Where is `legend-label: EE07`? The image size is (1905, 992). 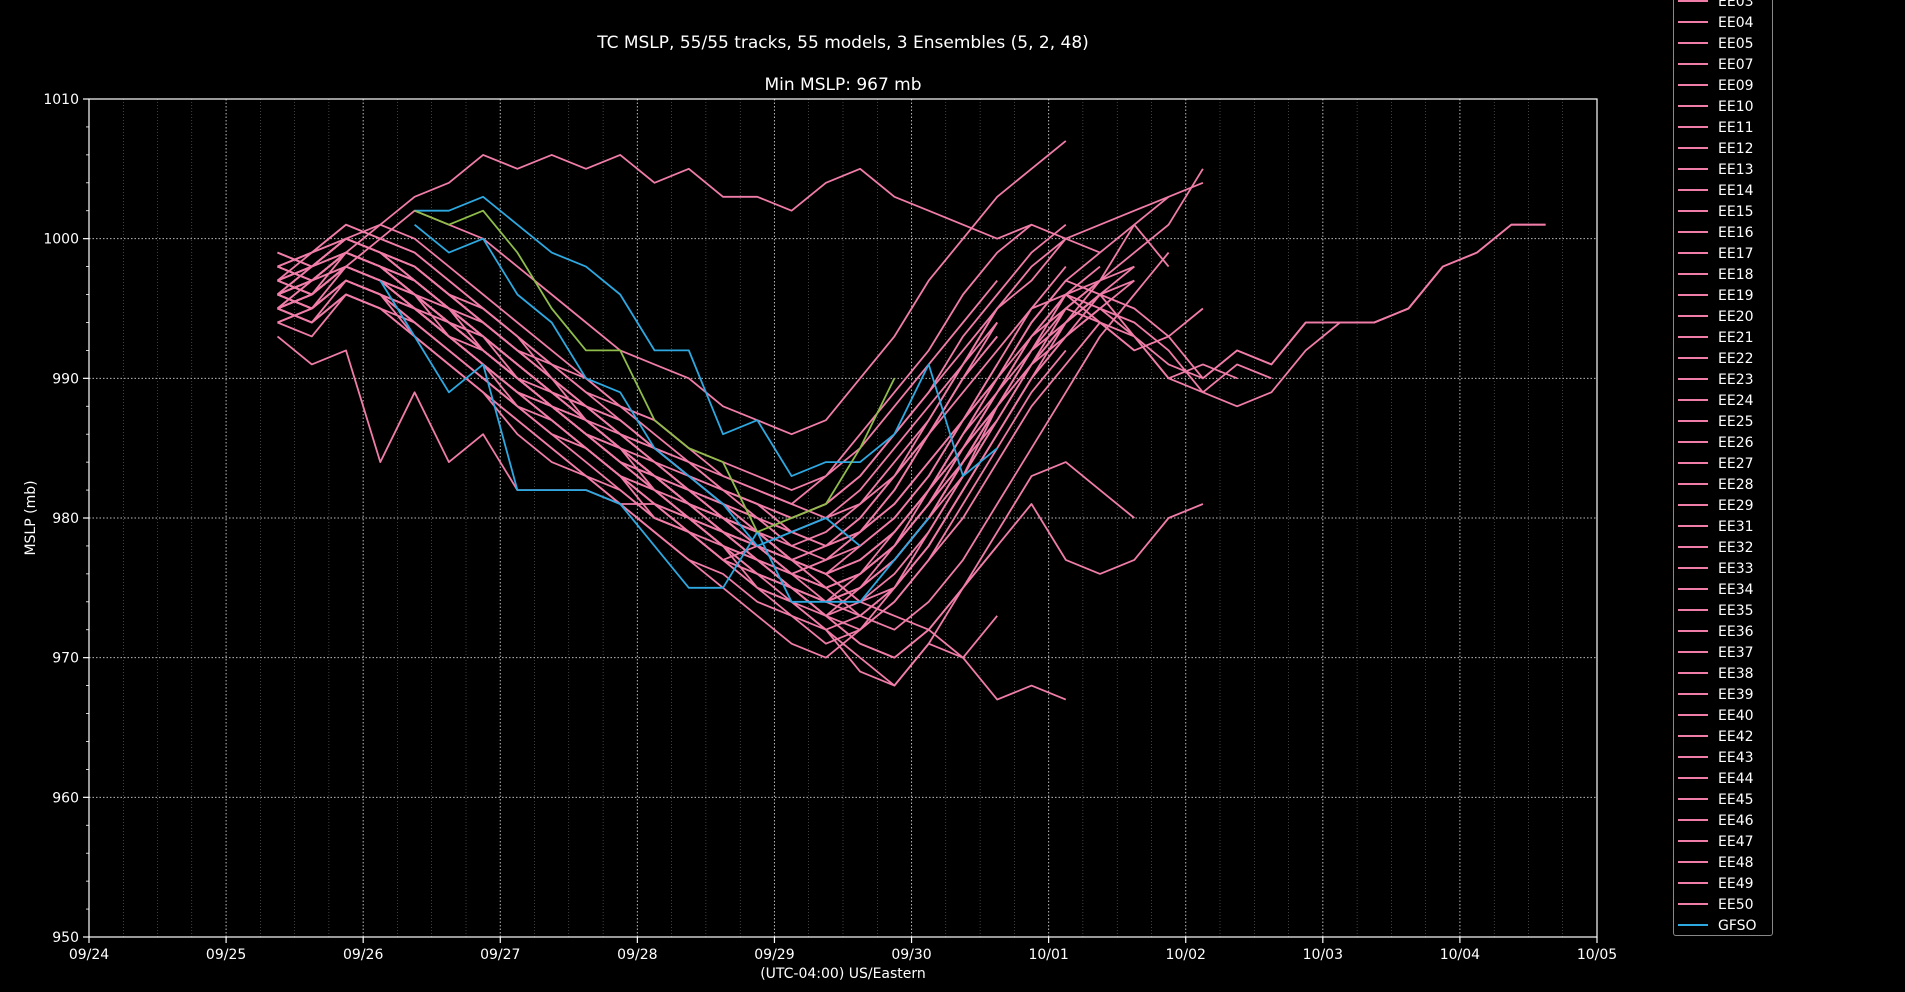 legend-label: EE07 is located at coordinates (1736, 65).